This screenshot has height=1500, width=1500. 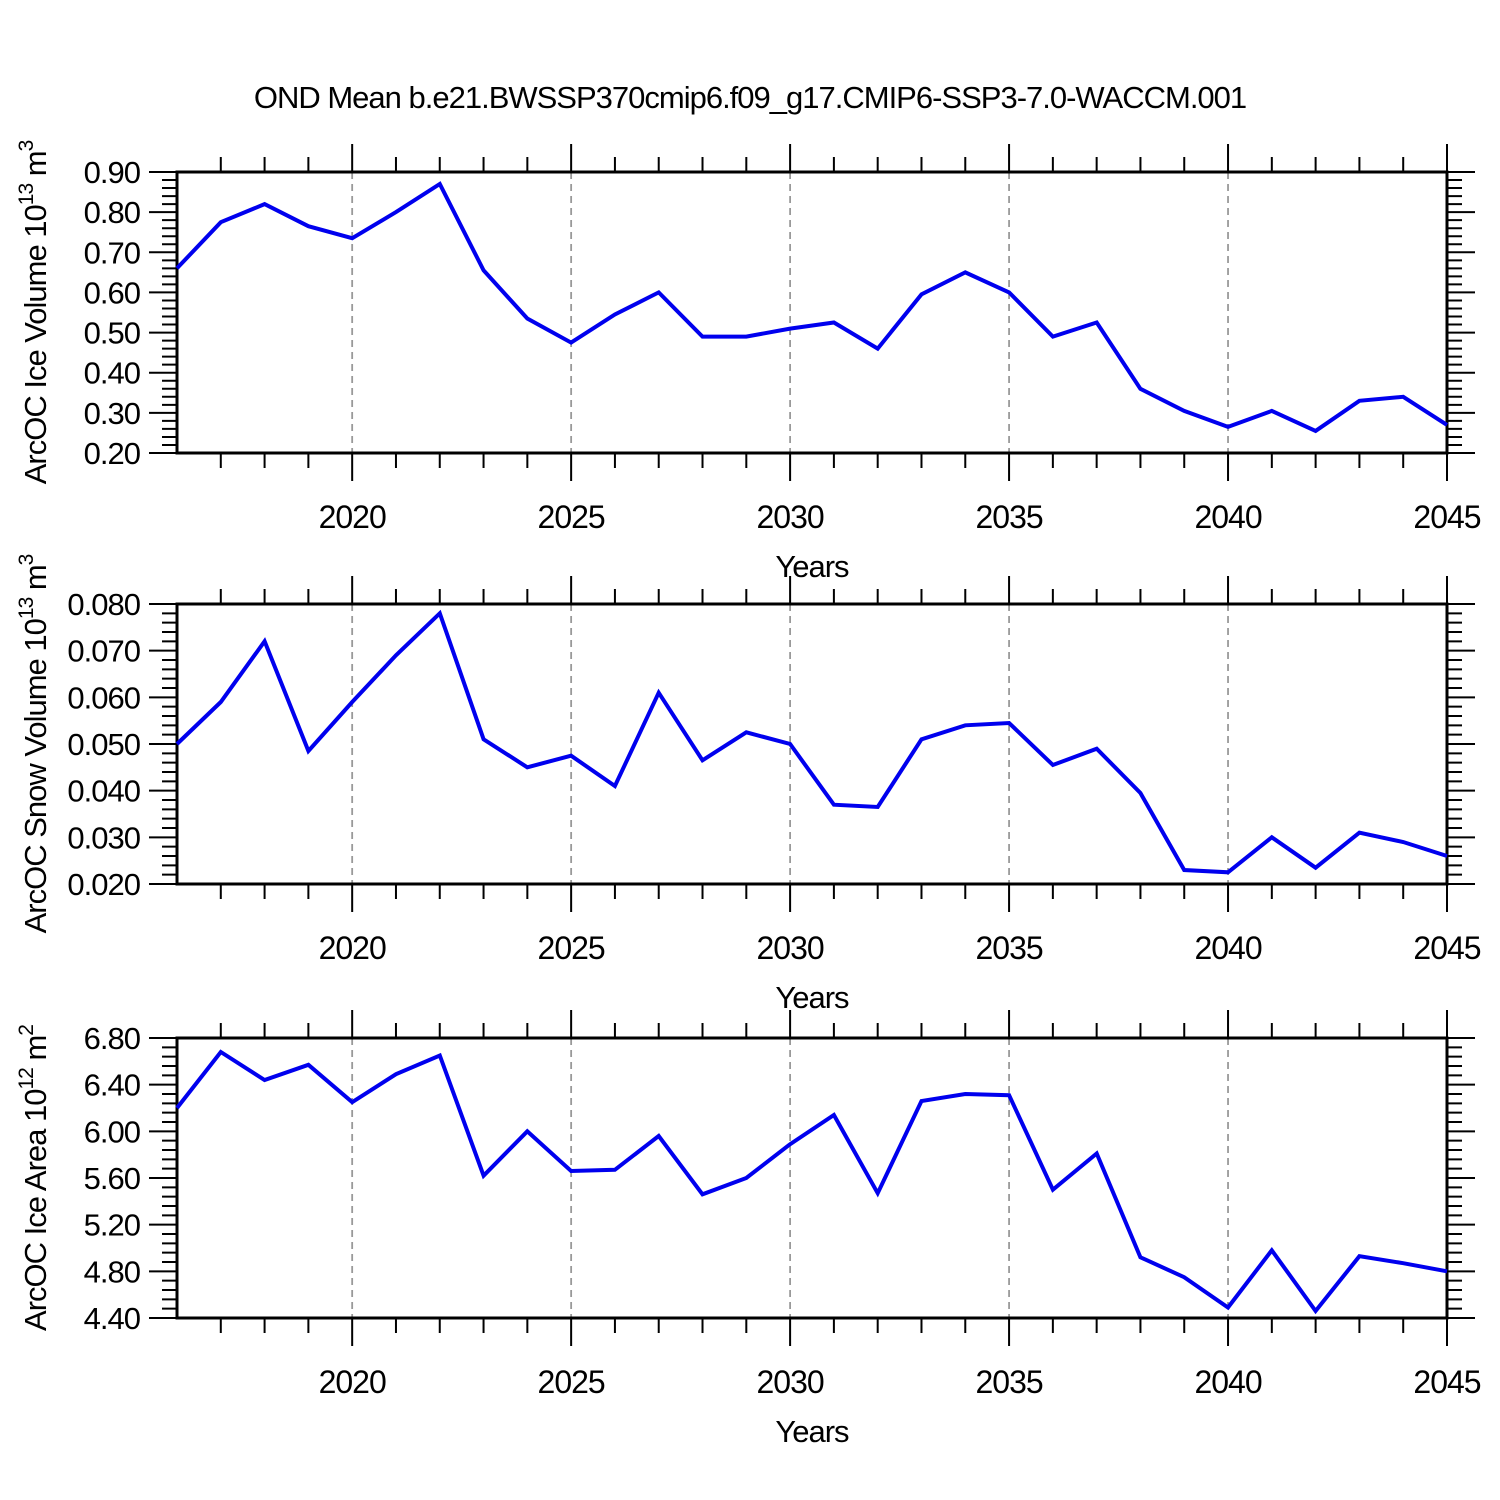 What do you see at coordinates (112, 212) in the screenshot?
I see `y-tick-label: 0.80` at bounding box center [112, 212].